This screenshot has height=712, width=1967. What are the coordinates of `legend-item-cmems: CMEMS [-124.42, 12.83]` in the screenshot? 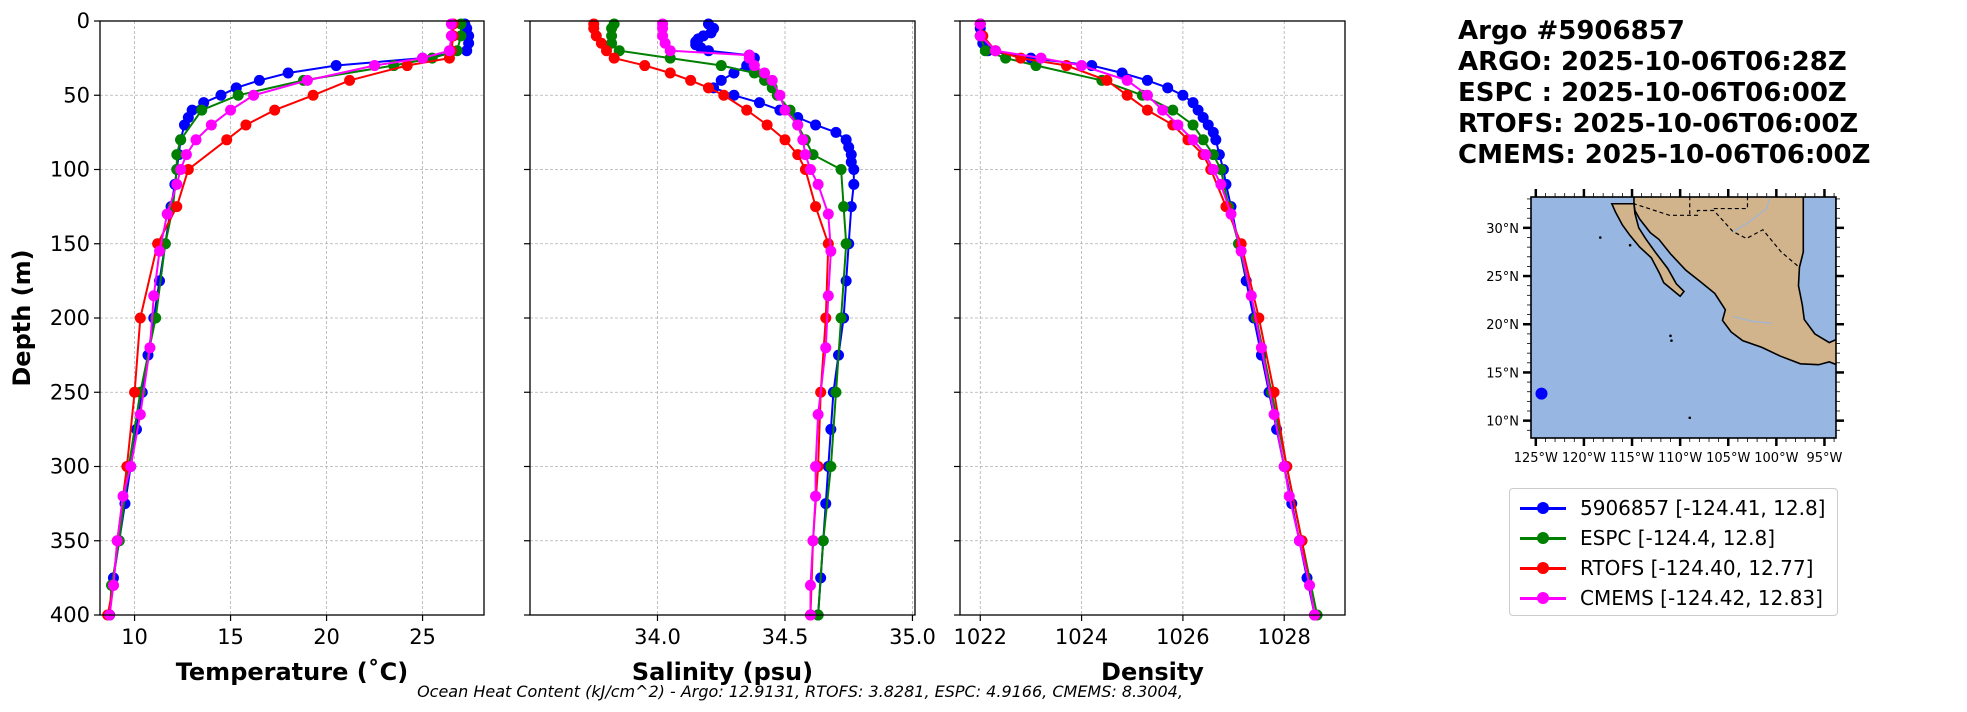 It's located at (1670, 598).